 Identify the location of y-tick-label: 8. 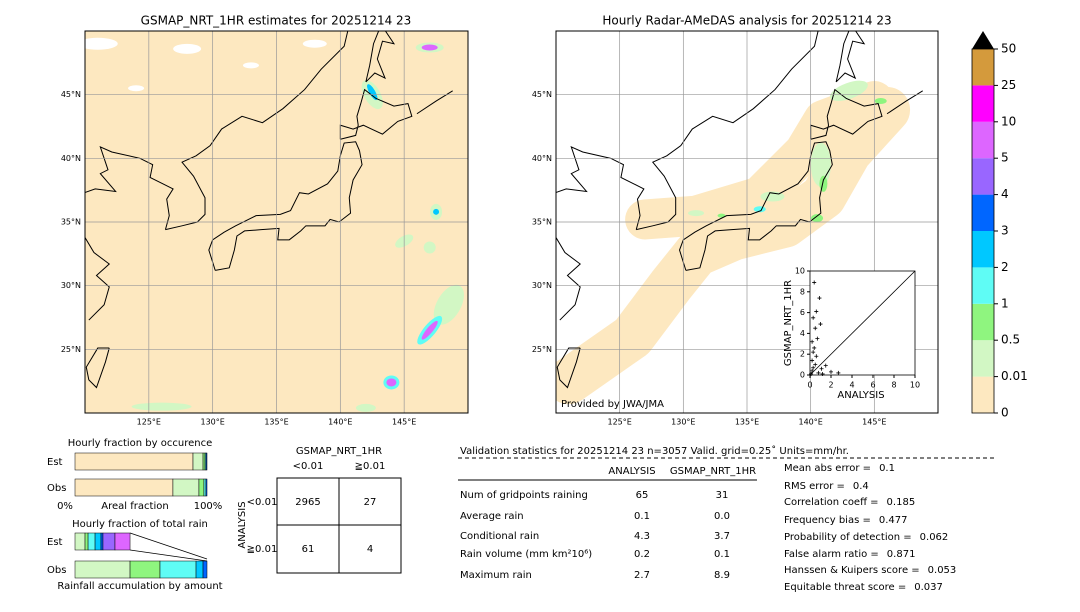
(802, 291).